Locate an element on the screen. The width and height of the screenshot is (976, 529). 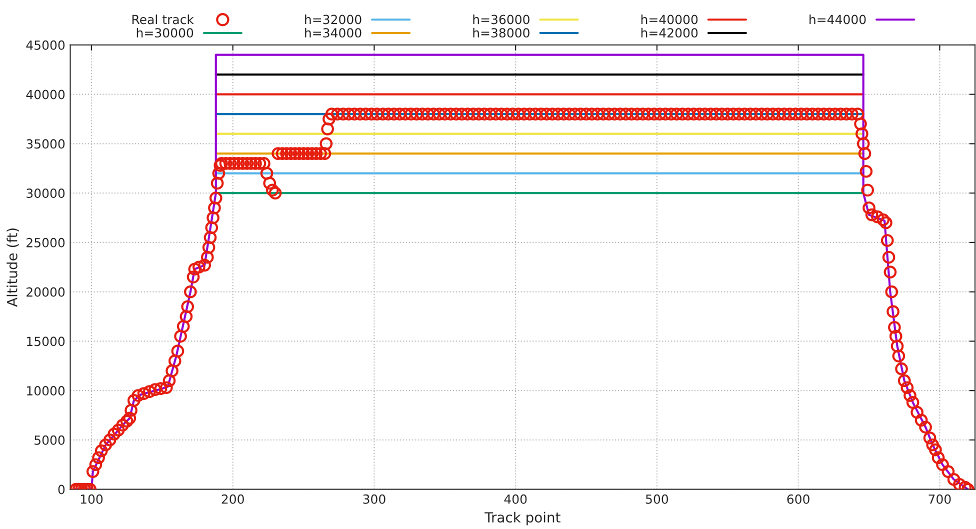
y-tick-label: 0 is located at coordinates (61, 489).